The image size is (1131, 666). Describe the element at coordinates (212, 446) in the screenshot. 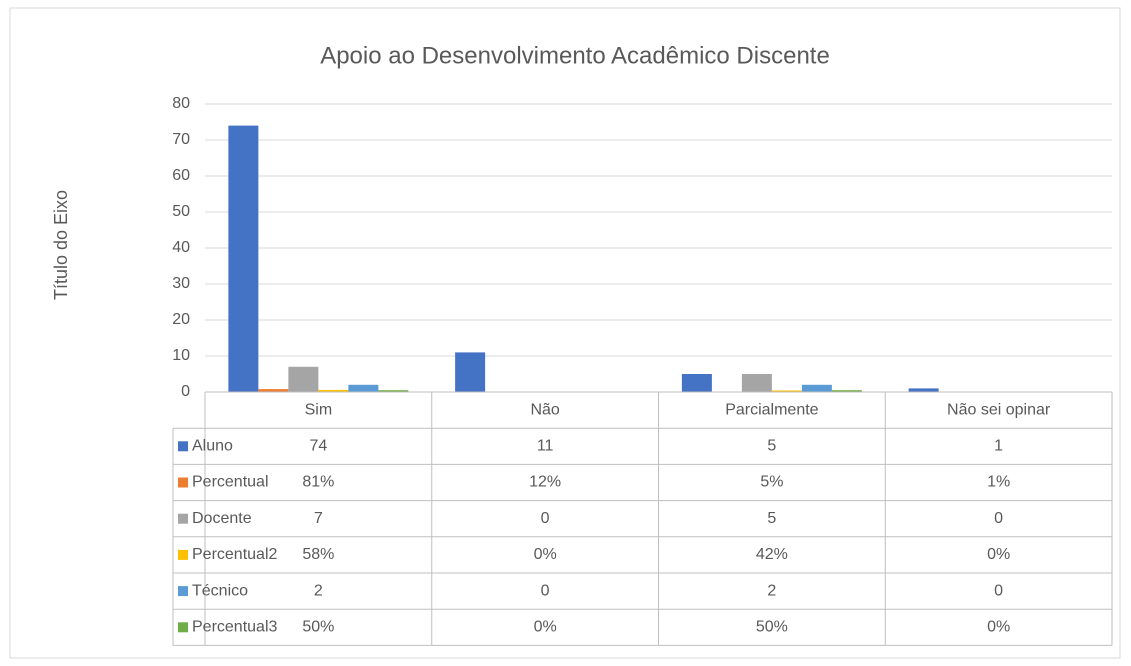

I see `legend-label: Aluno` at that location.